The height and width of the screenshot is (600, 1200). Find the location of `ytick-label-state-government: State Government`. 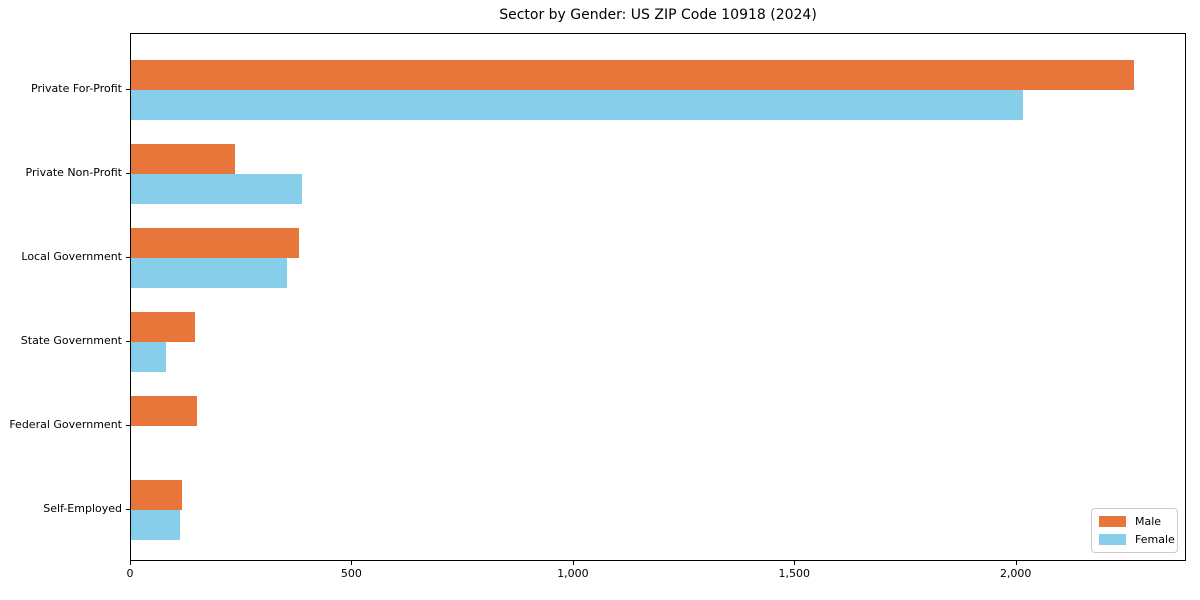

ytick-label-state-government: State Government is located at coordinates (71, 340).